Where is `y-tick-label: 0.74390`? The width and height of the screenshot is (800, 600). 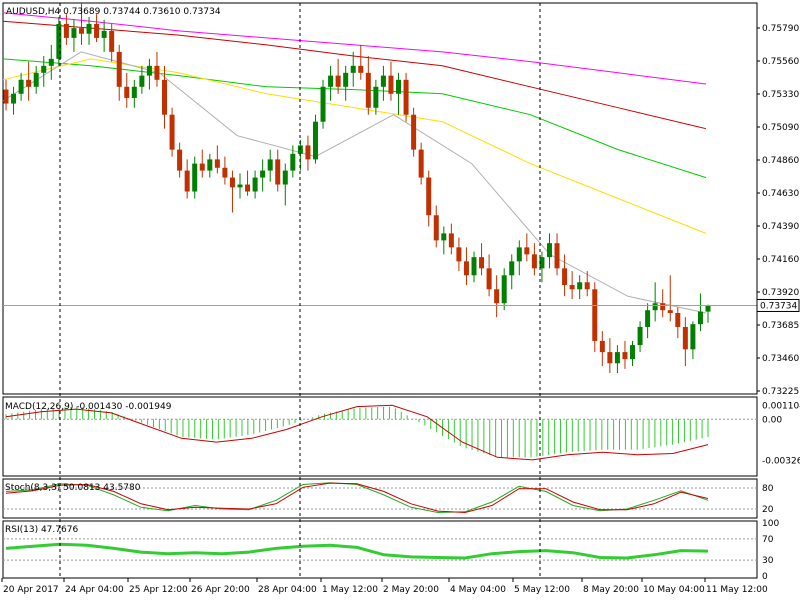
y-tick-label: 0.74390 is located at coordinates (780, 227).